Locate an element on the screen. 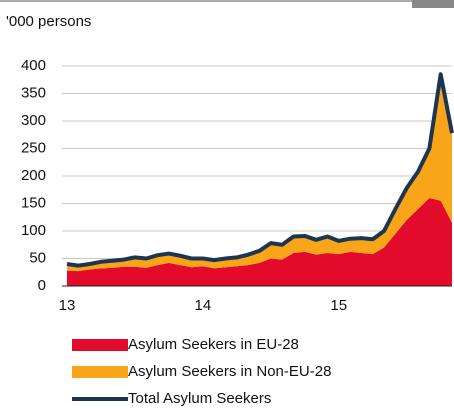 The width and height of the screenshot is (454, 409). corner-box is located at coordinates (433, 4).